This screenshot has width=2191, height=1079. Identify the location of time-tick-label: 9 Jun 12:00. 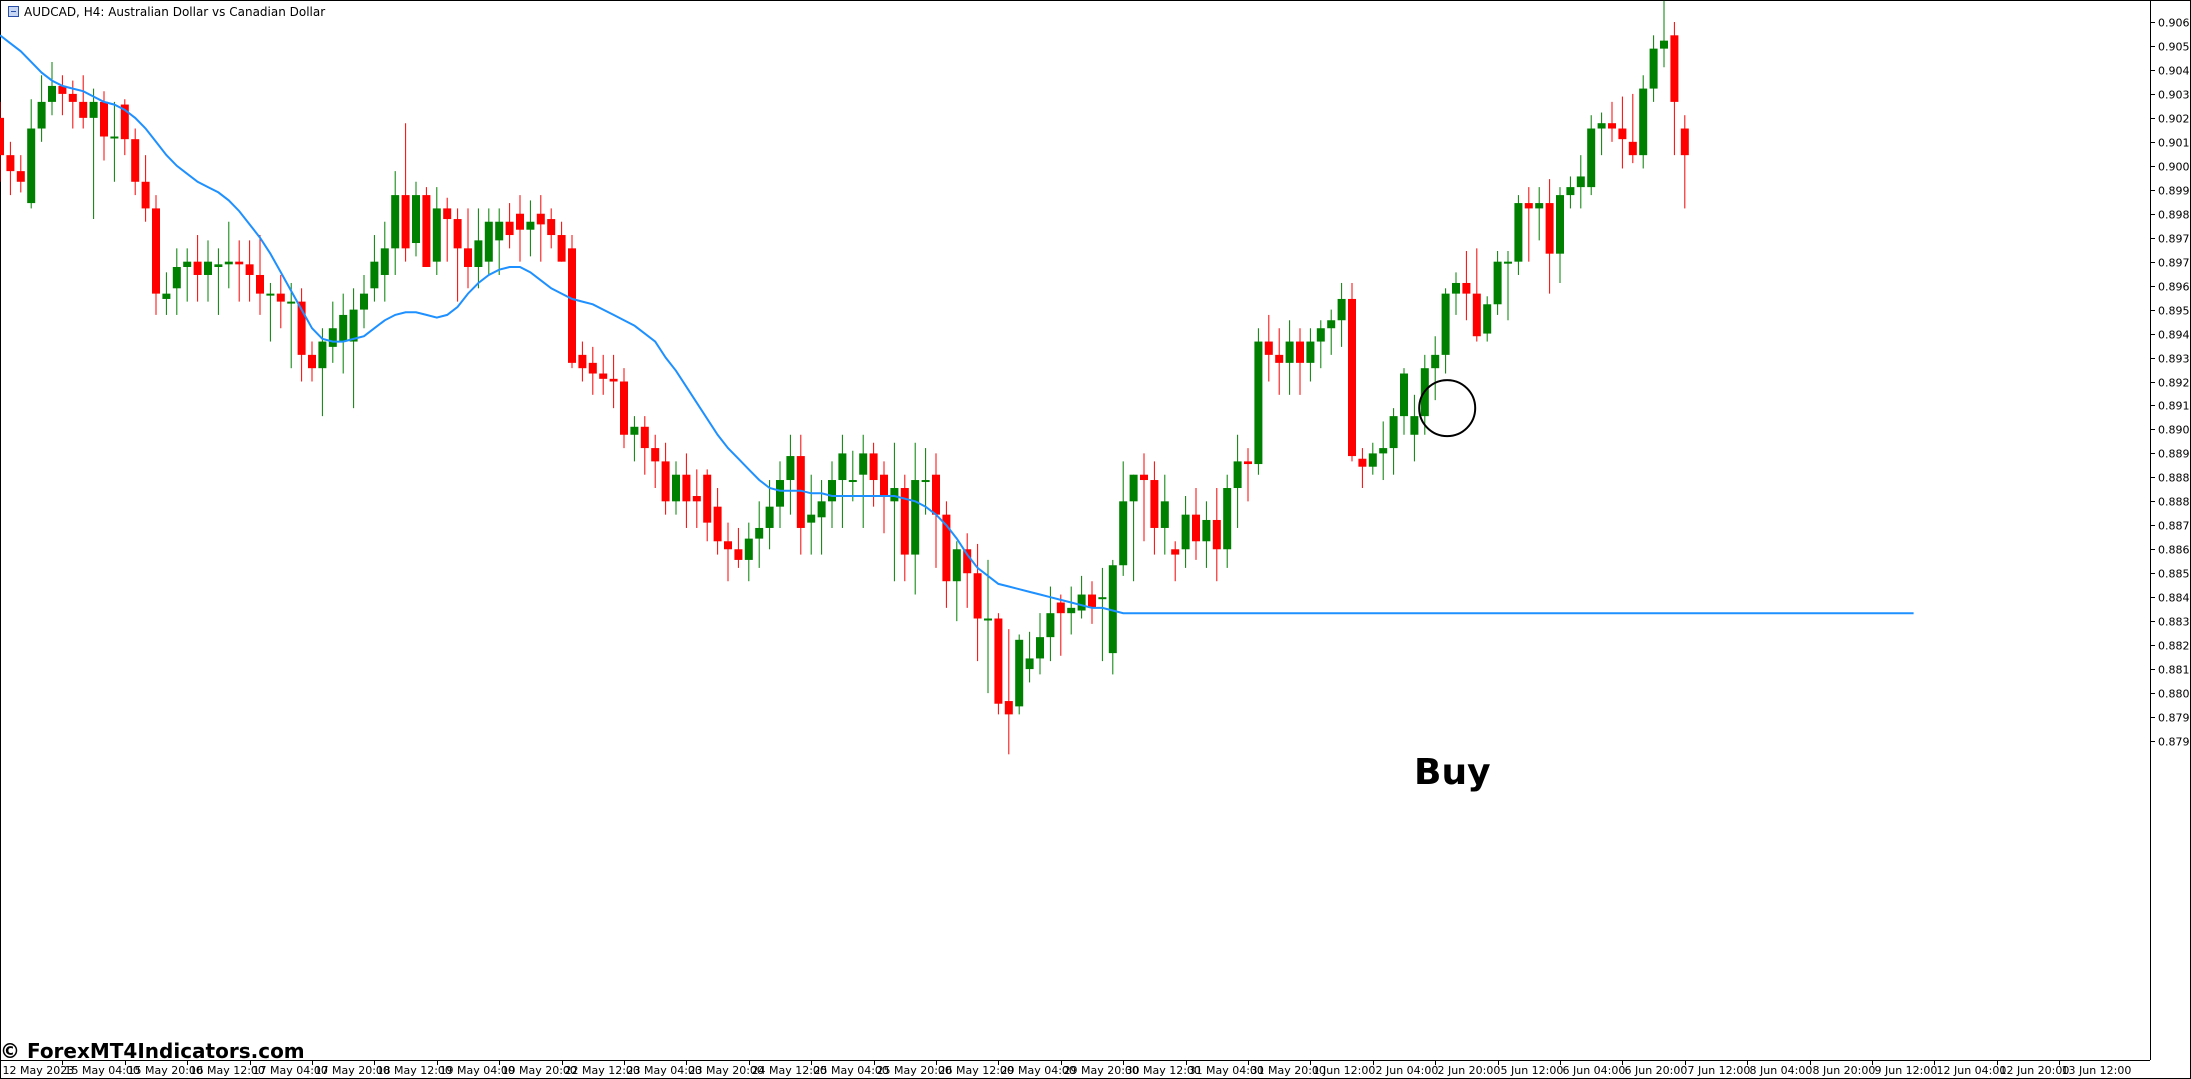
(1906, 1070).